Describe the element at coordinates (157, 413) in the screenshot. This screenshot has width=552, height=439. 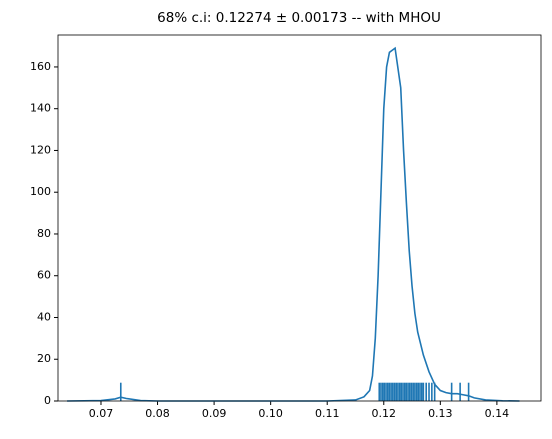
I see `x-tick-label: 0.08` at that location.